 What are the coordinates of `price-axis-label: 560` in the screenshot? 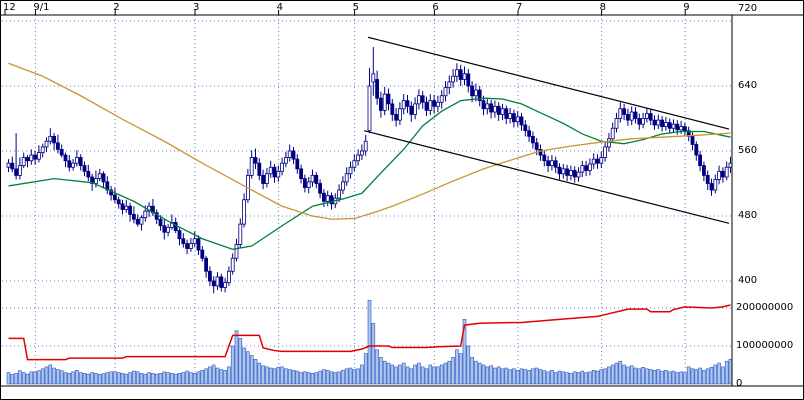 It's located at (748, 150).